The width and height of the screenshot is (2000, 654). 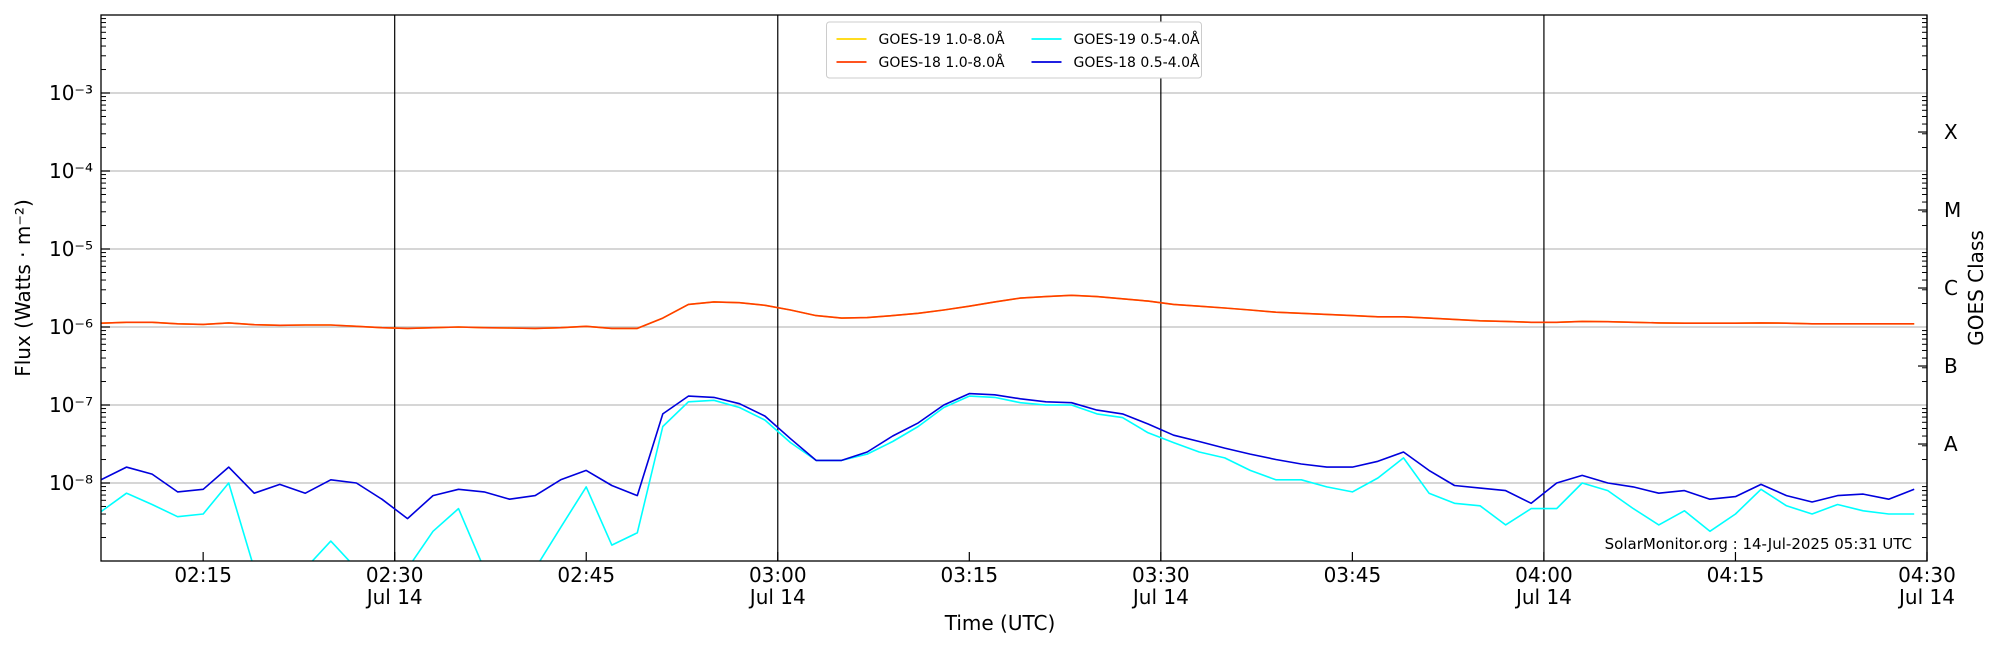 I want to click on x-tick-label: 04:00, so click(x=1544, y=575).